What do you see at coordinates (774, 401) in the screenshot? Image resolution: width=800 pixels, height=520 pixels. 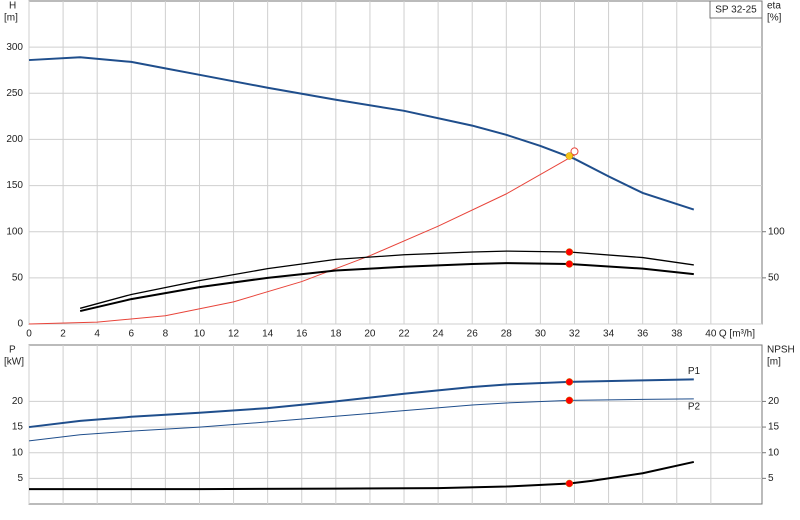 I see `y2-tick-label: 20` at bounding box center [774, 401].